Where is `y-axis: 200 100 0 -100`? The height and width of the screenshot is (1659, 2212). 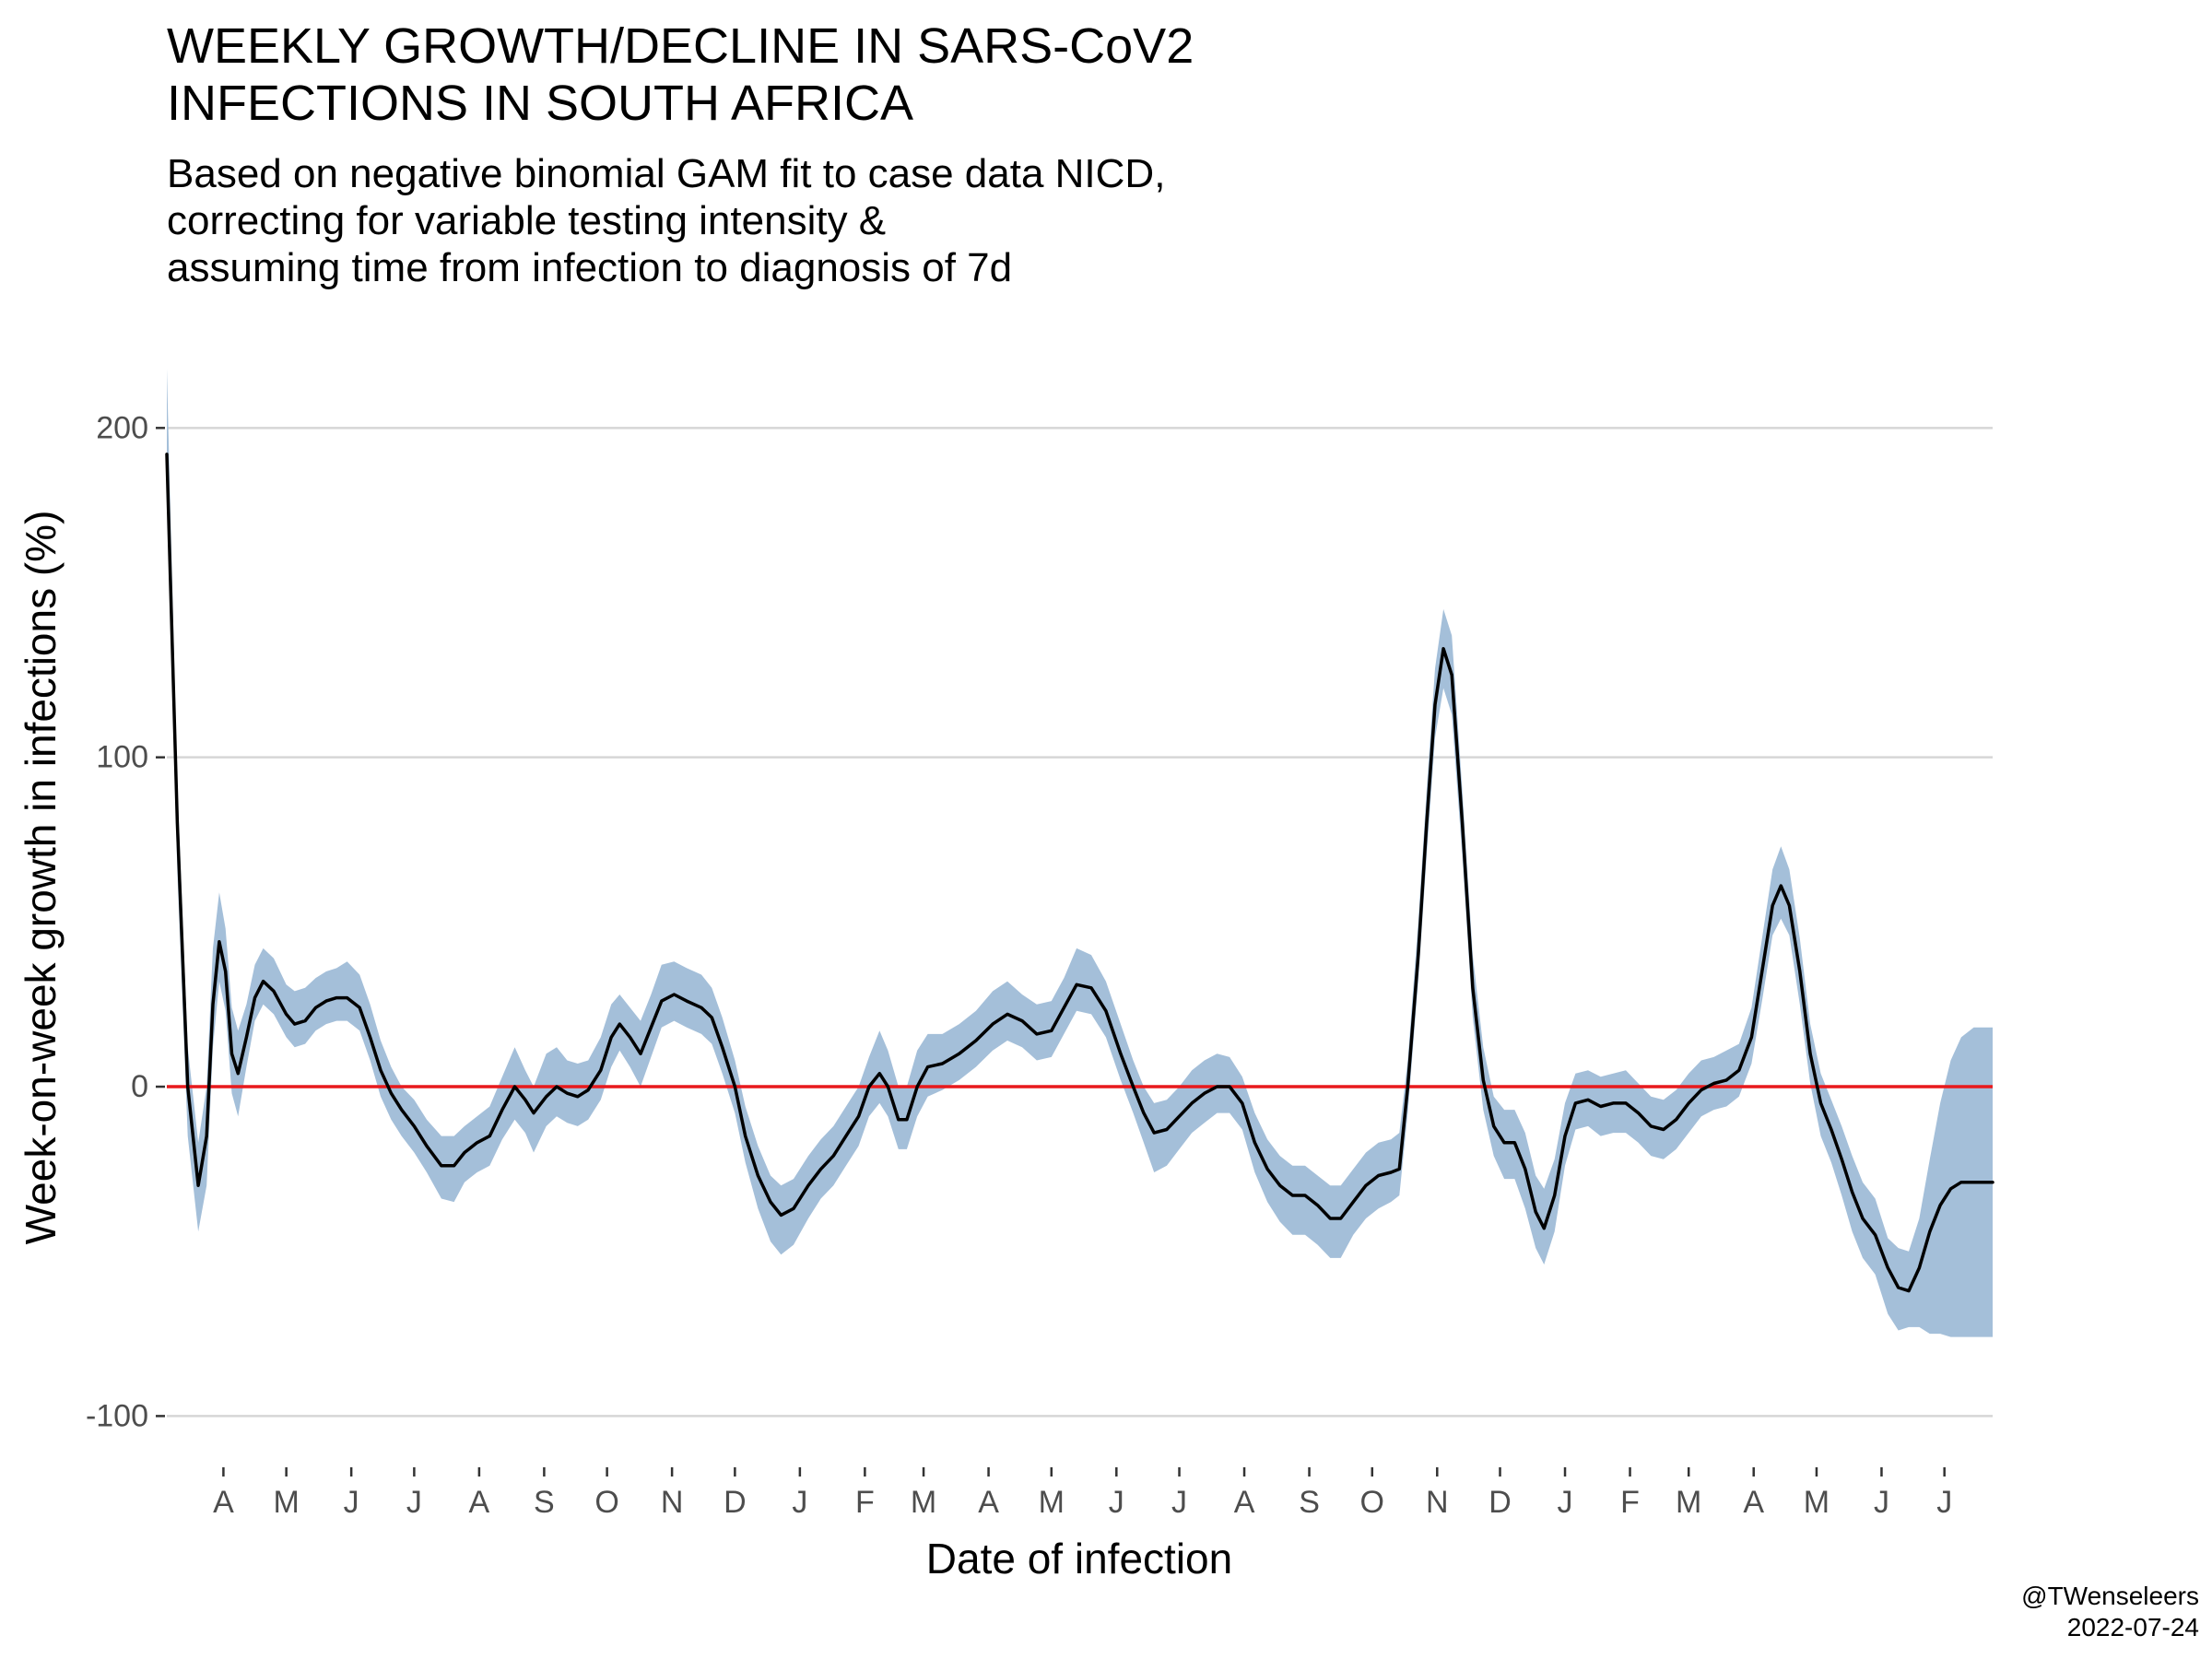
y-axis: 200 100 0 -100 is located at coordinates (125, 921).